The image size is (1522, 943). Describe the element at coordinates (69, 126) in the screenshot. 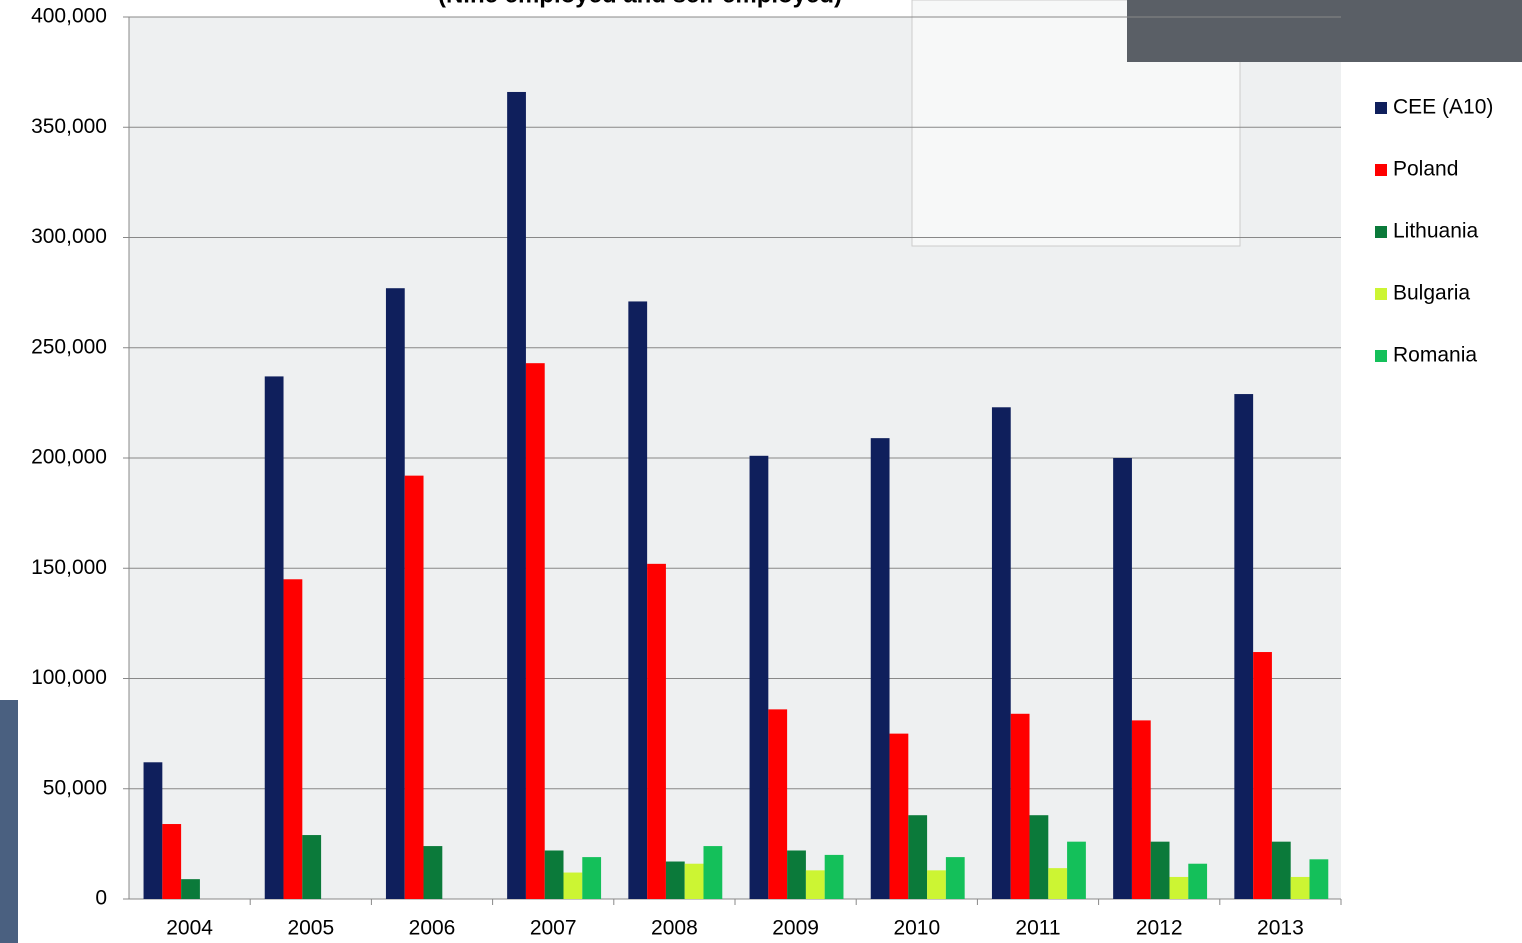

I see `y-tick-label: 350,000` at that location.